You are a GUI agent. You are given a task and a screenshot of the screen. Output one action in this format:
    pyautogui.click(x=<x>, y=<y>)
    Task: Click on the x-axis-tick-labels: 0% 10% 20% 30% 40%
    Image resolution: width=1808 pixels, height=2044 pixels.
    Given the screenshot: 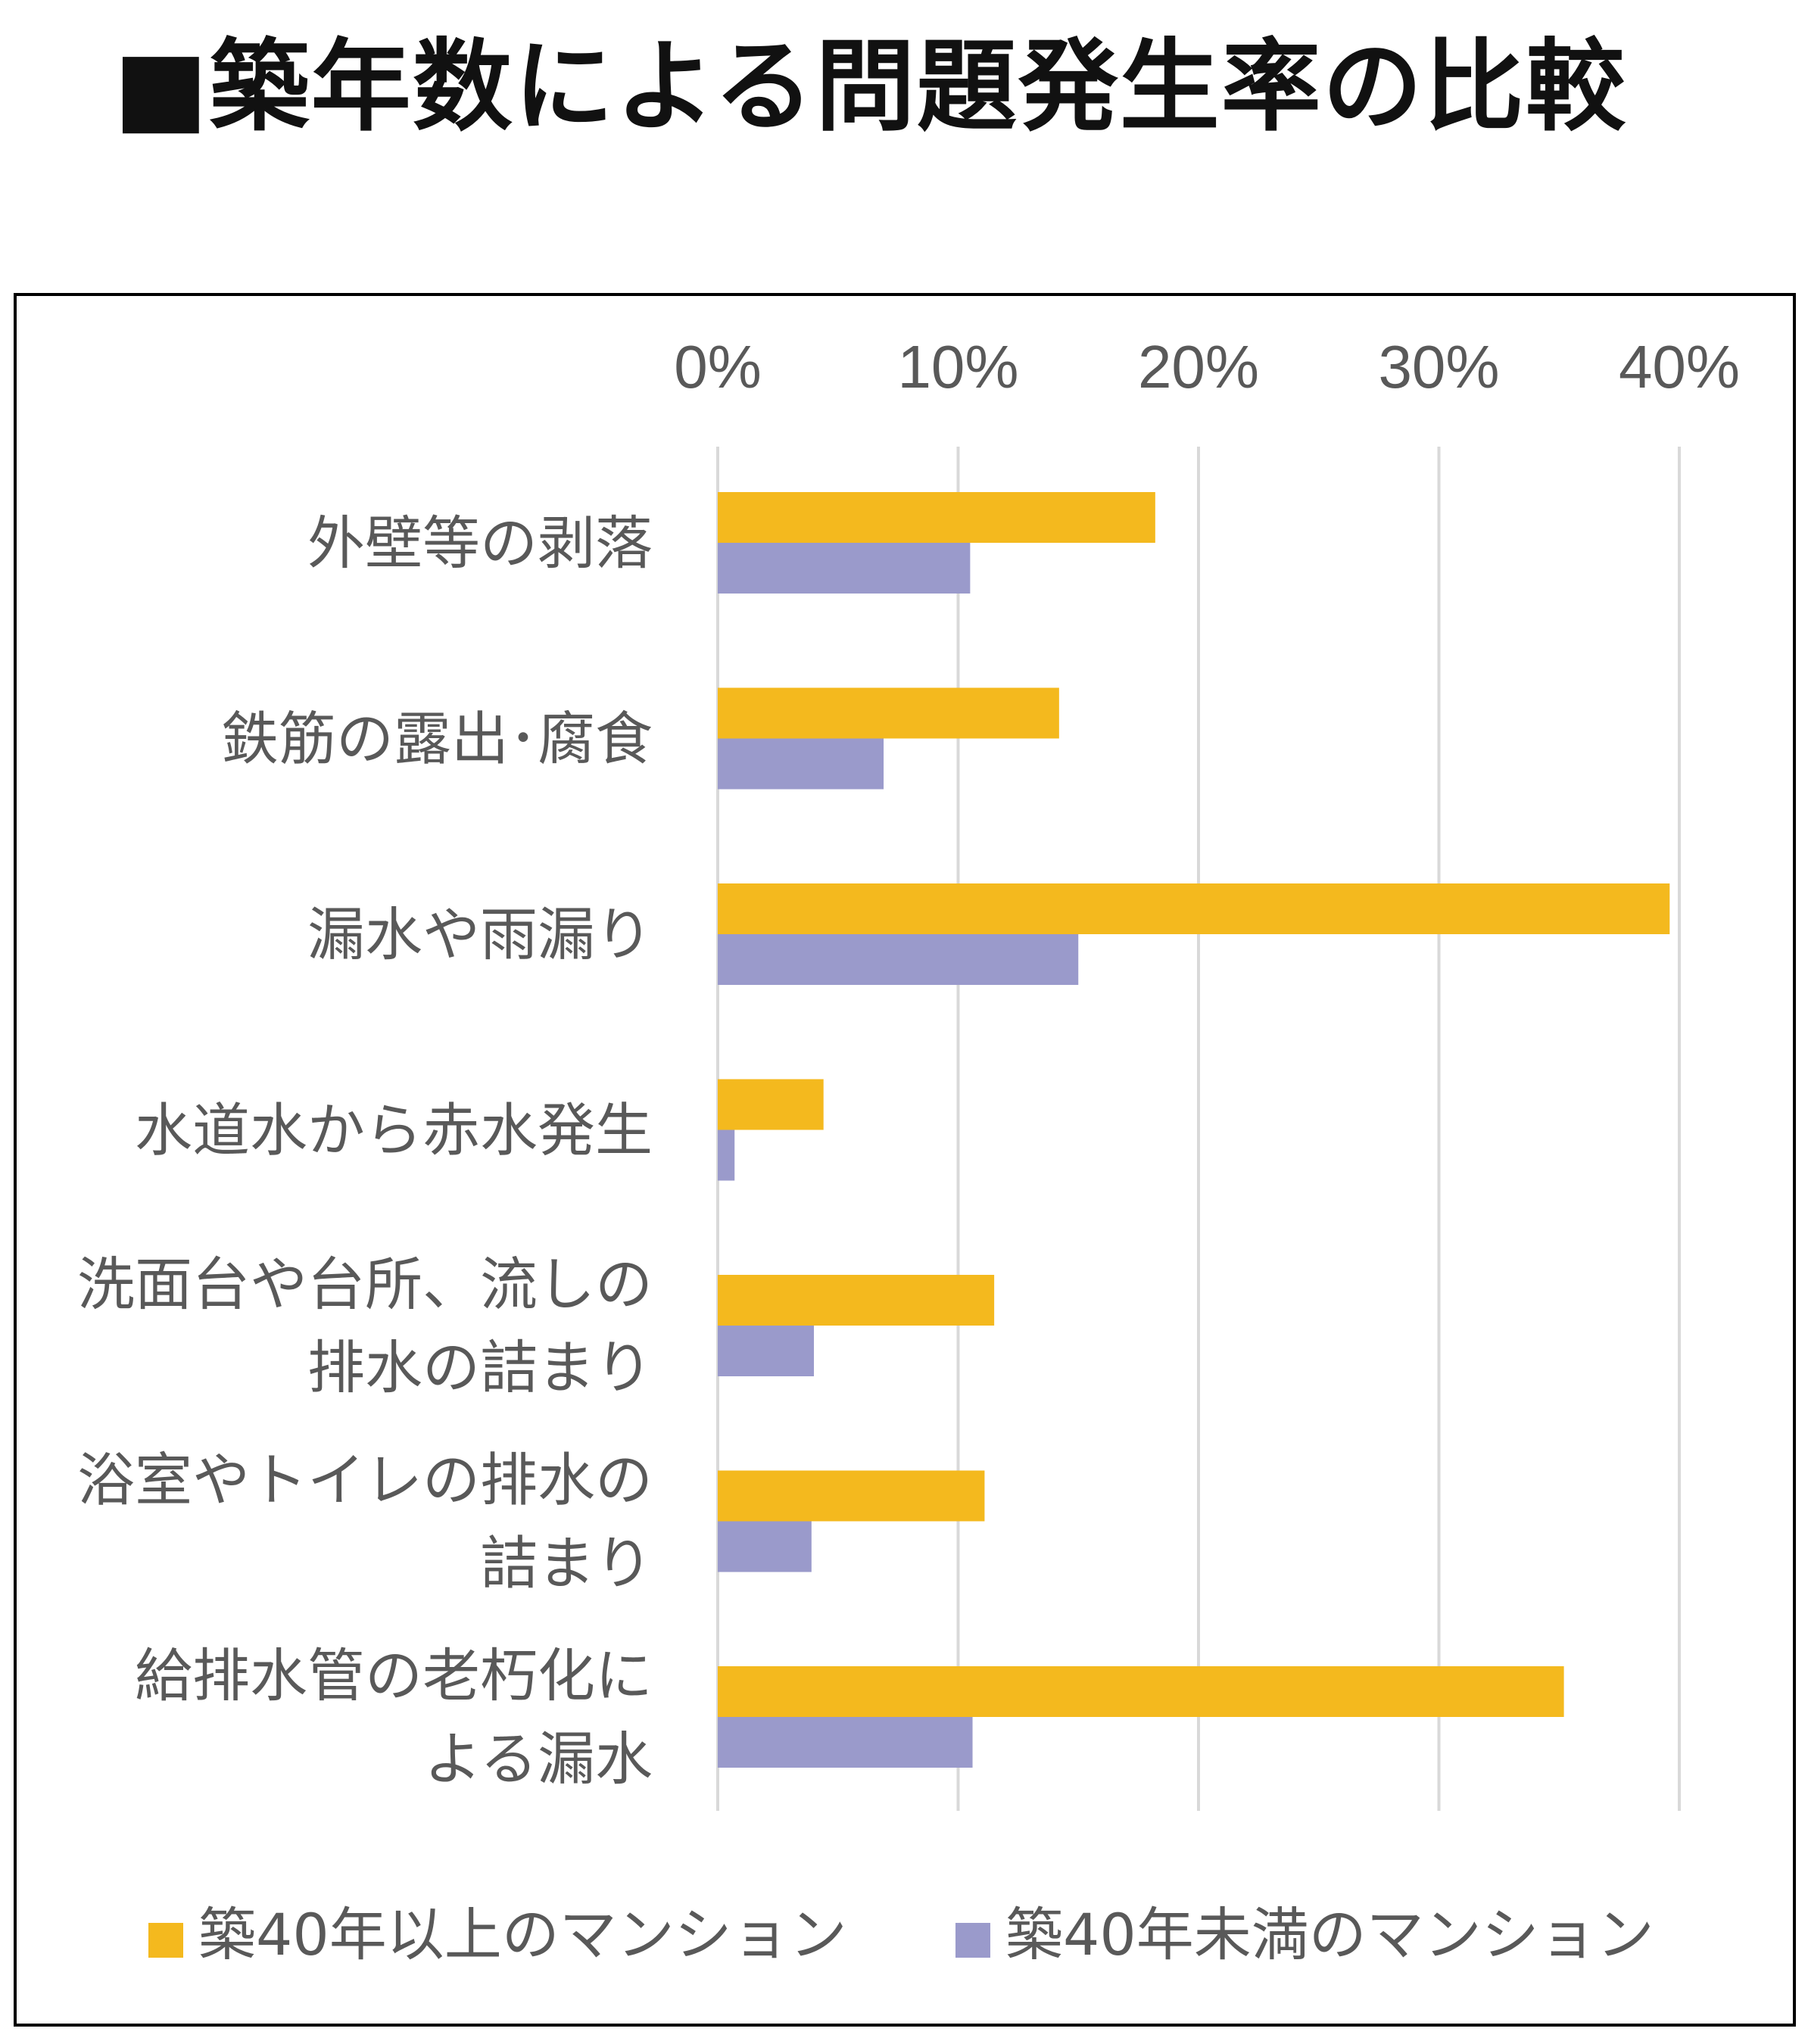 What is the action you would take?
    pyautogui.click(x=1207, y=366)
    